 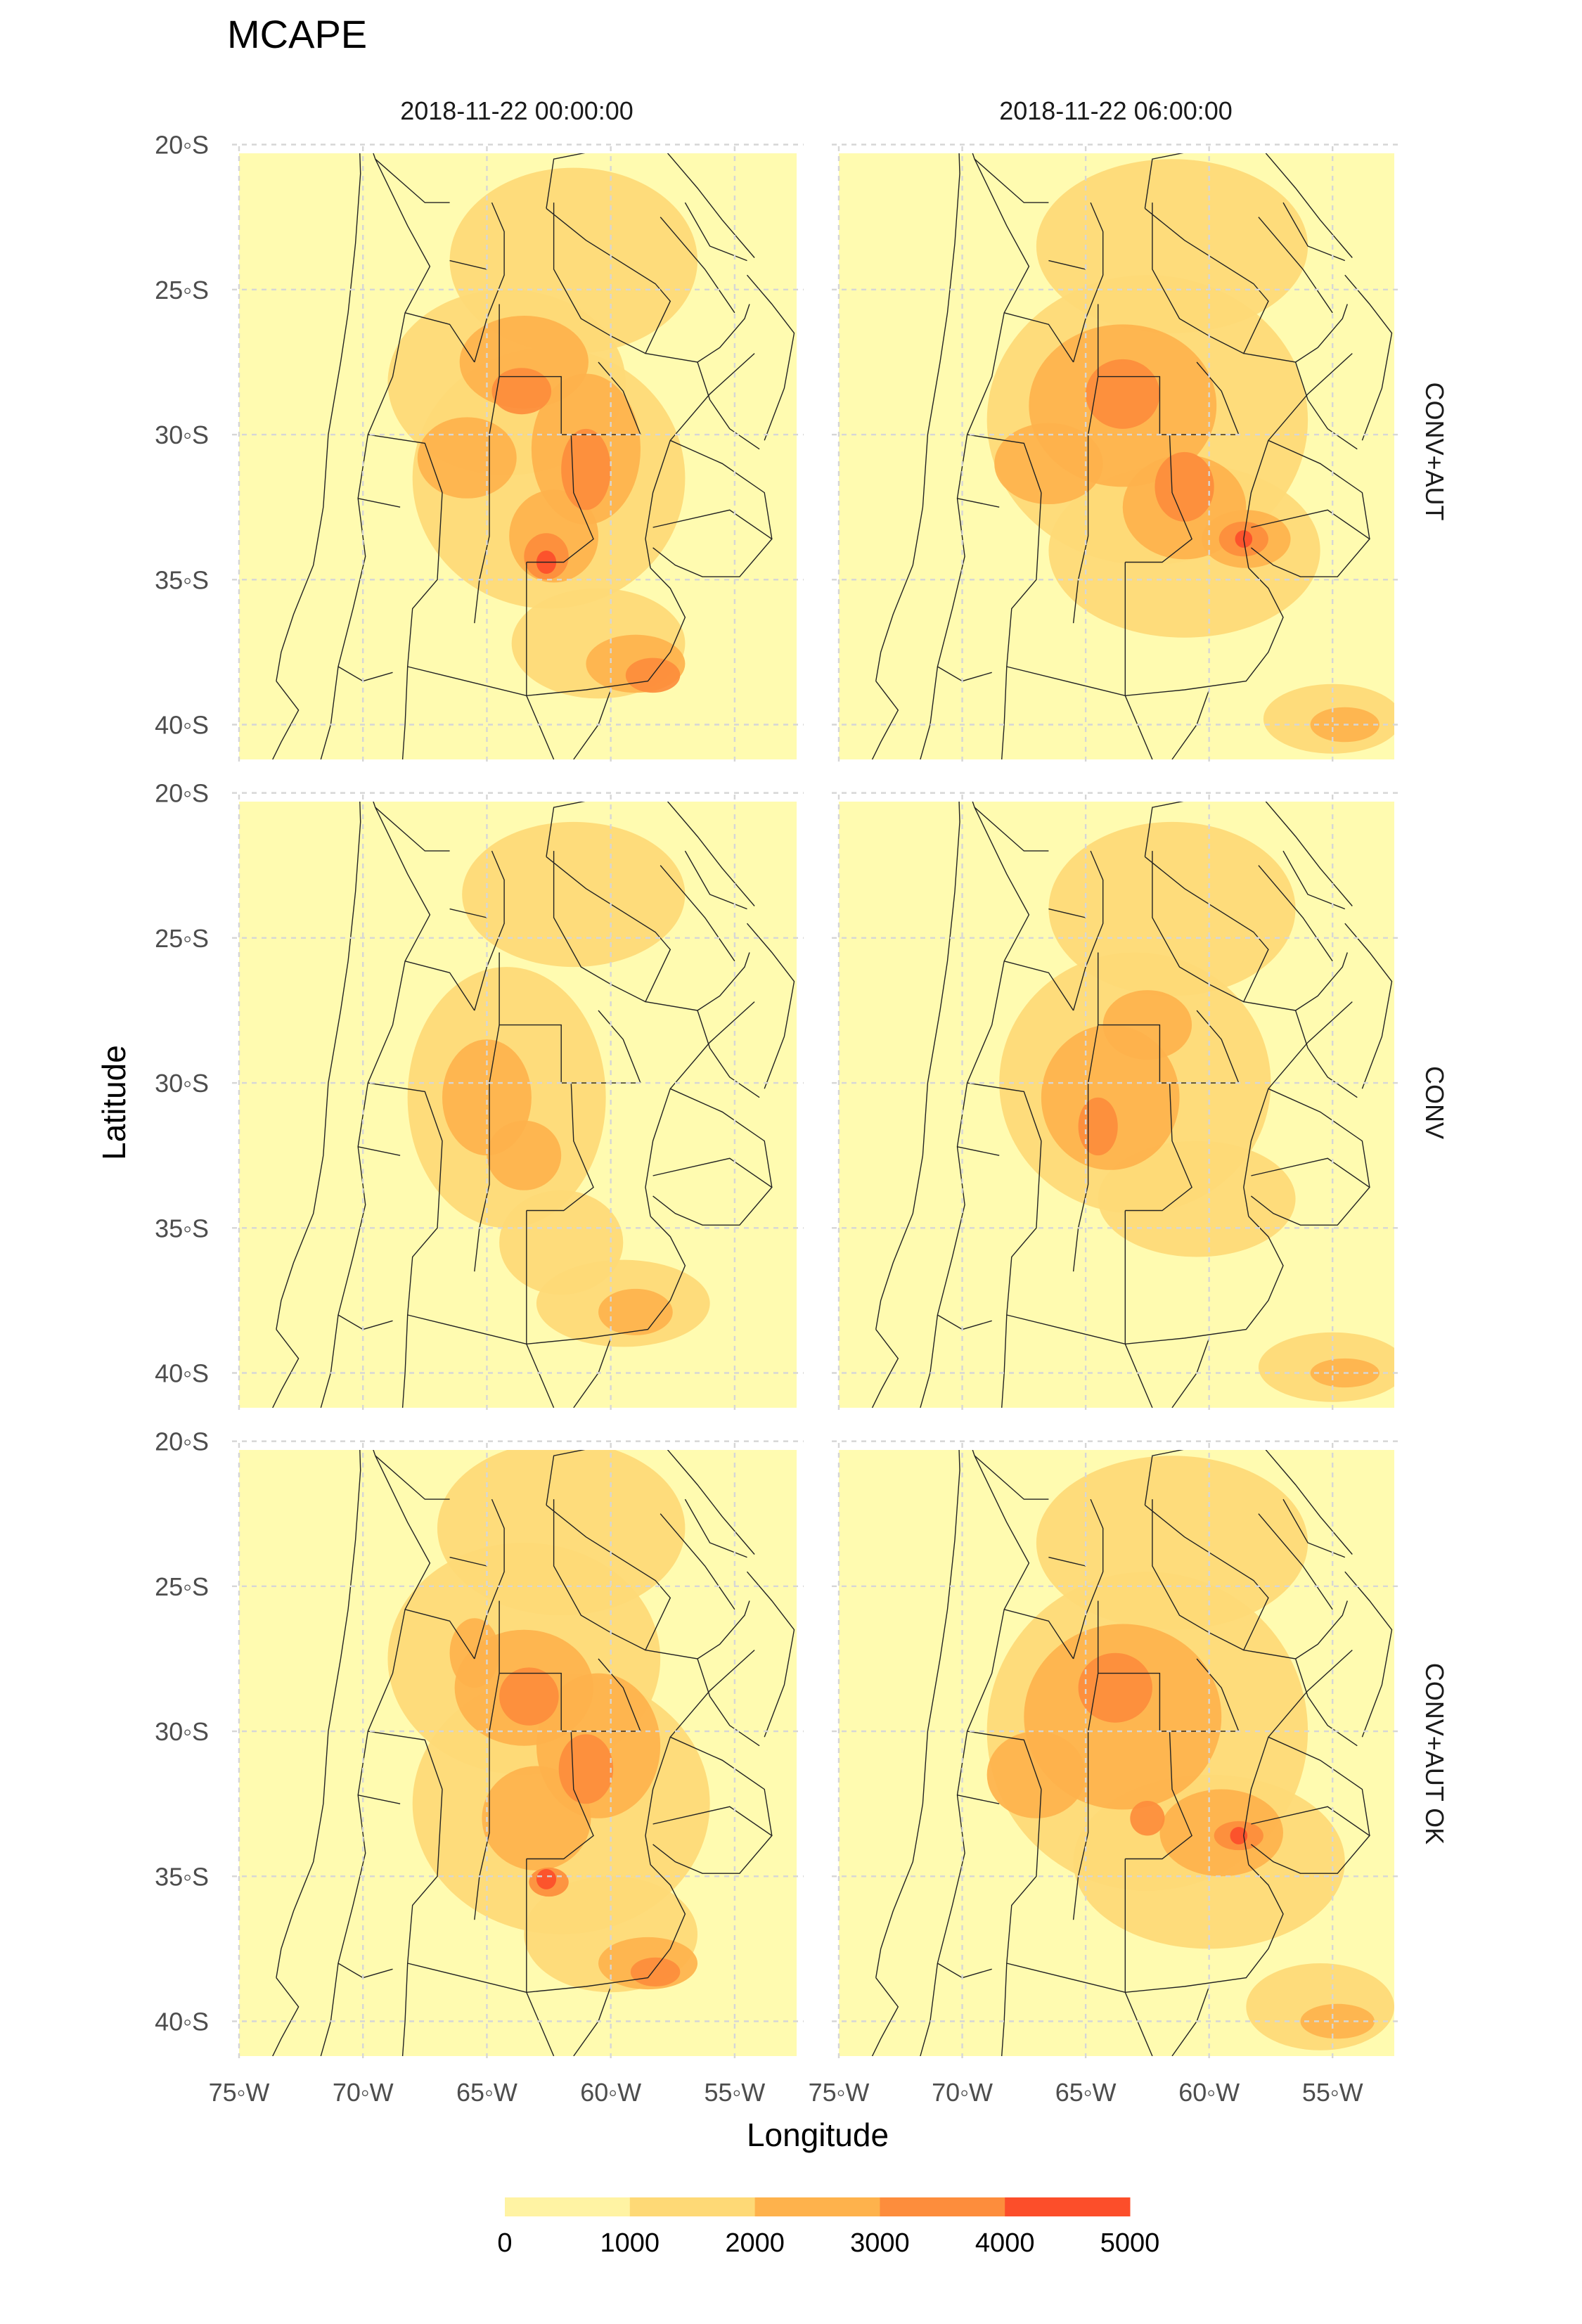 I want to click on column-header-0: 2018-11-22 00:00:00, so click(x=517, y=110).